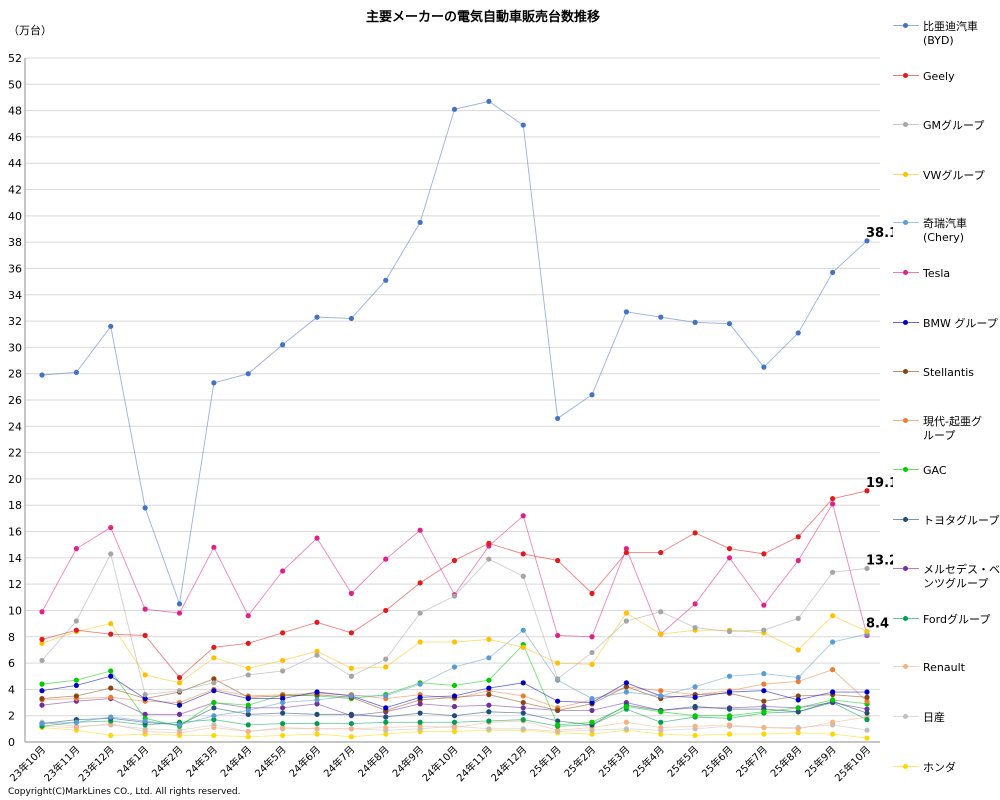  Describe the element at coordinates (15, 58) in the screenshot. I see `y-tick-label: 52` at that location.